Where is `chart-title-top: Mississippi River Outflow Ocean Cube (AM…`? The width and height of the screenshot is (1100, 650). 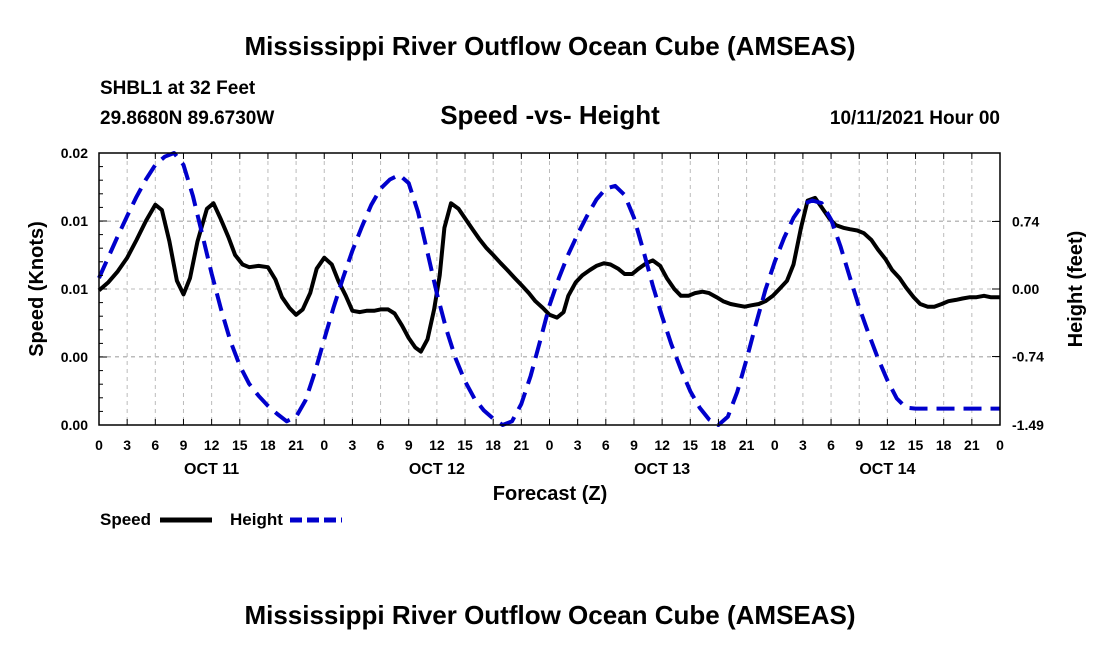
chart-title-top: Mississippi River Outflow Ocean Cube (AM… is located at coordinates (549, 46).